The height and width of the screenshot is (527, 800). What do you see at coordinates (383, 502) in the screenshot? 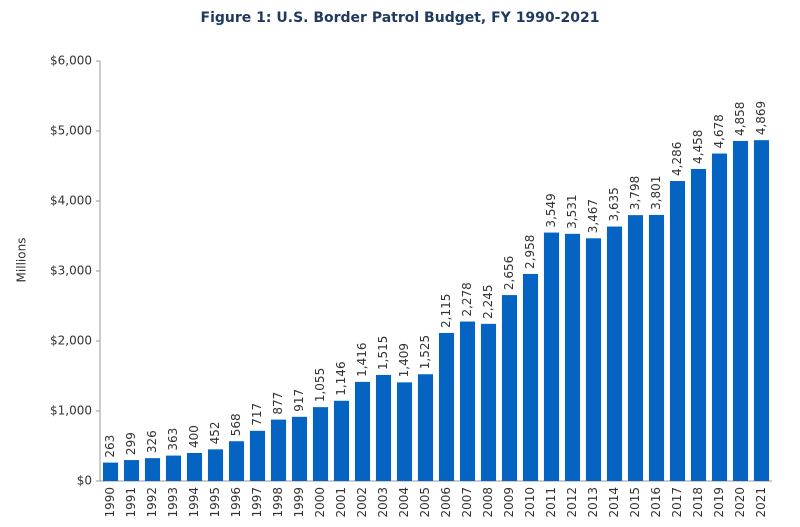
I see `x-tick-label: 2003` at bounding box center [383, 502].